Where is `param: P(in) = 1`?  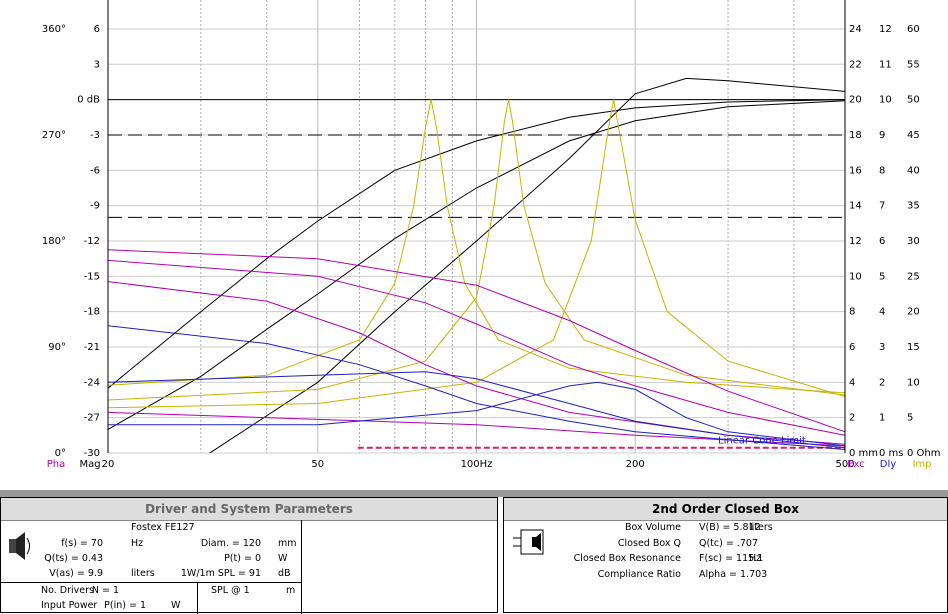
param: P(in) = 1 is located at coordinates (125, 605).